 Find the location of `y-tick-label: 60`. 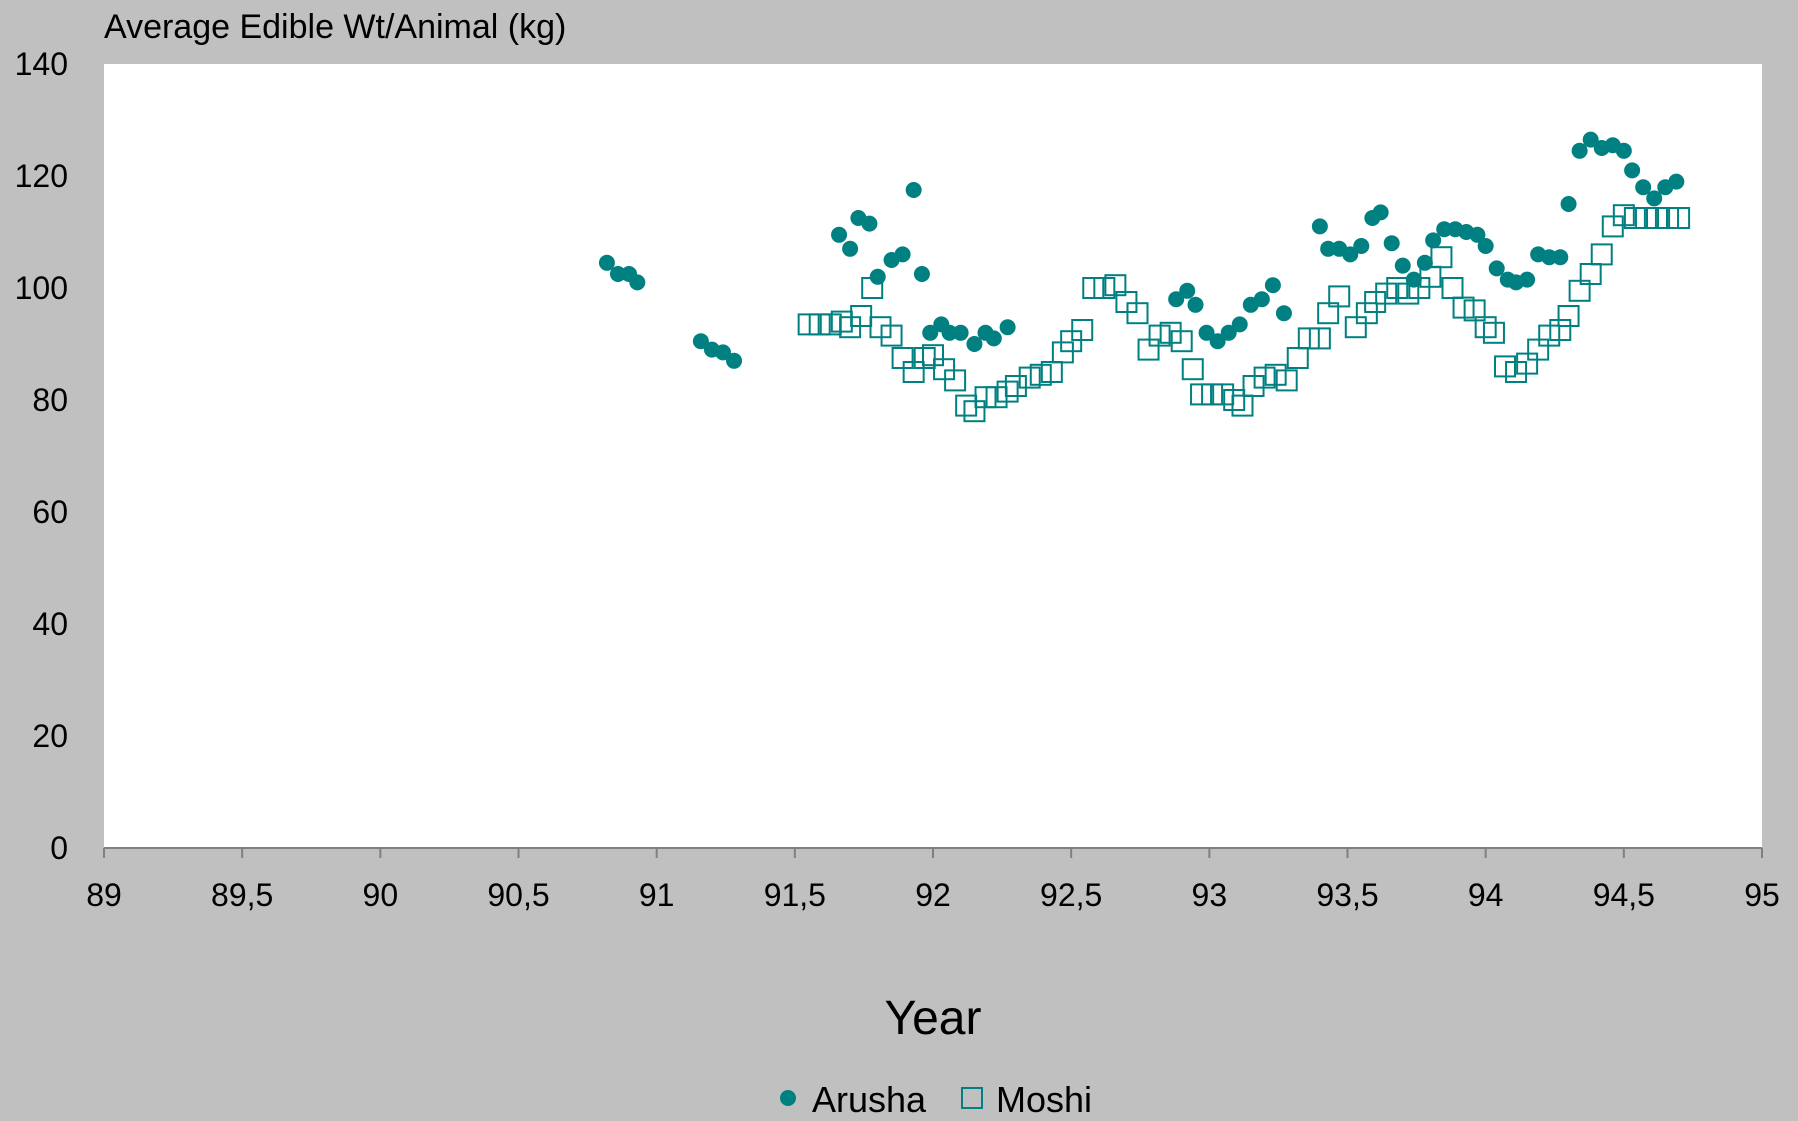

y-tick-label: 60 is located at coordinates (50, 512).